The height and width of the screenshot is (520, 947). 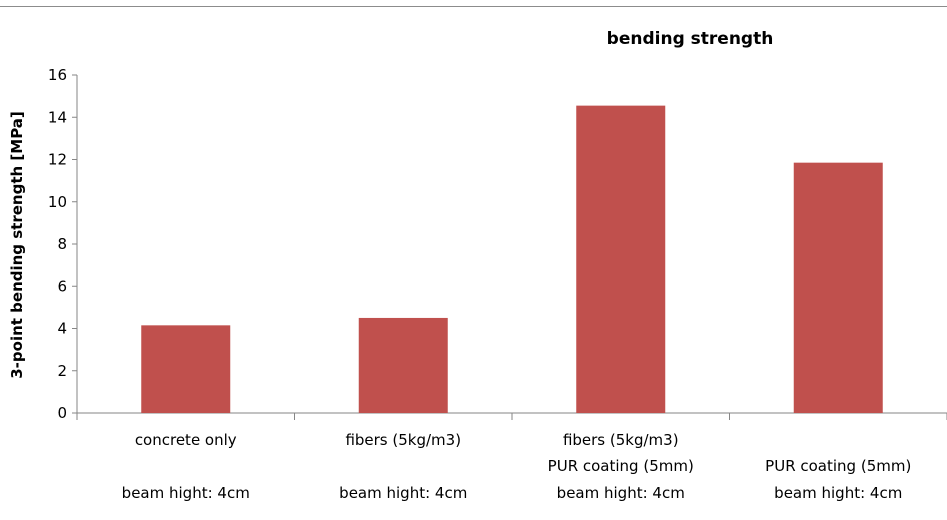 I want to click on y-tick-label: 12, so click(x=57, y=160).